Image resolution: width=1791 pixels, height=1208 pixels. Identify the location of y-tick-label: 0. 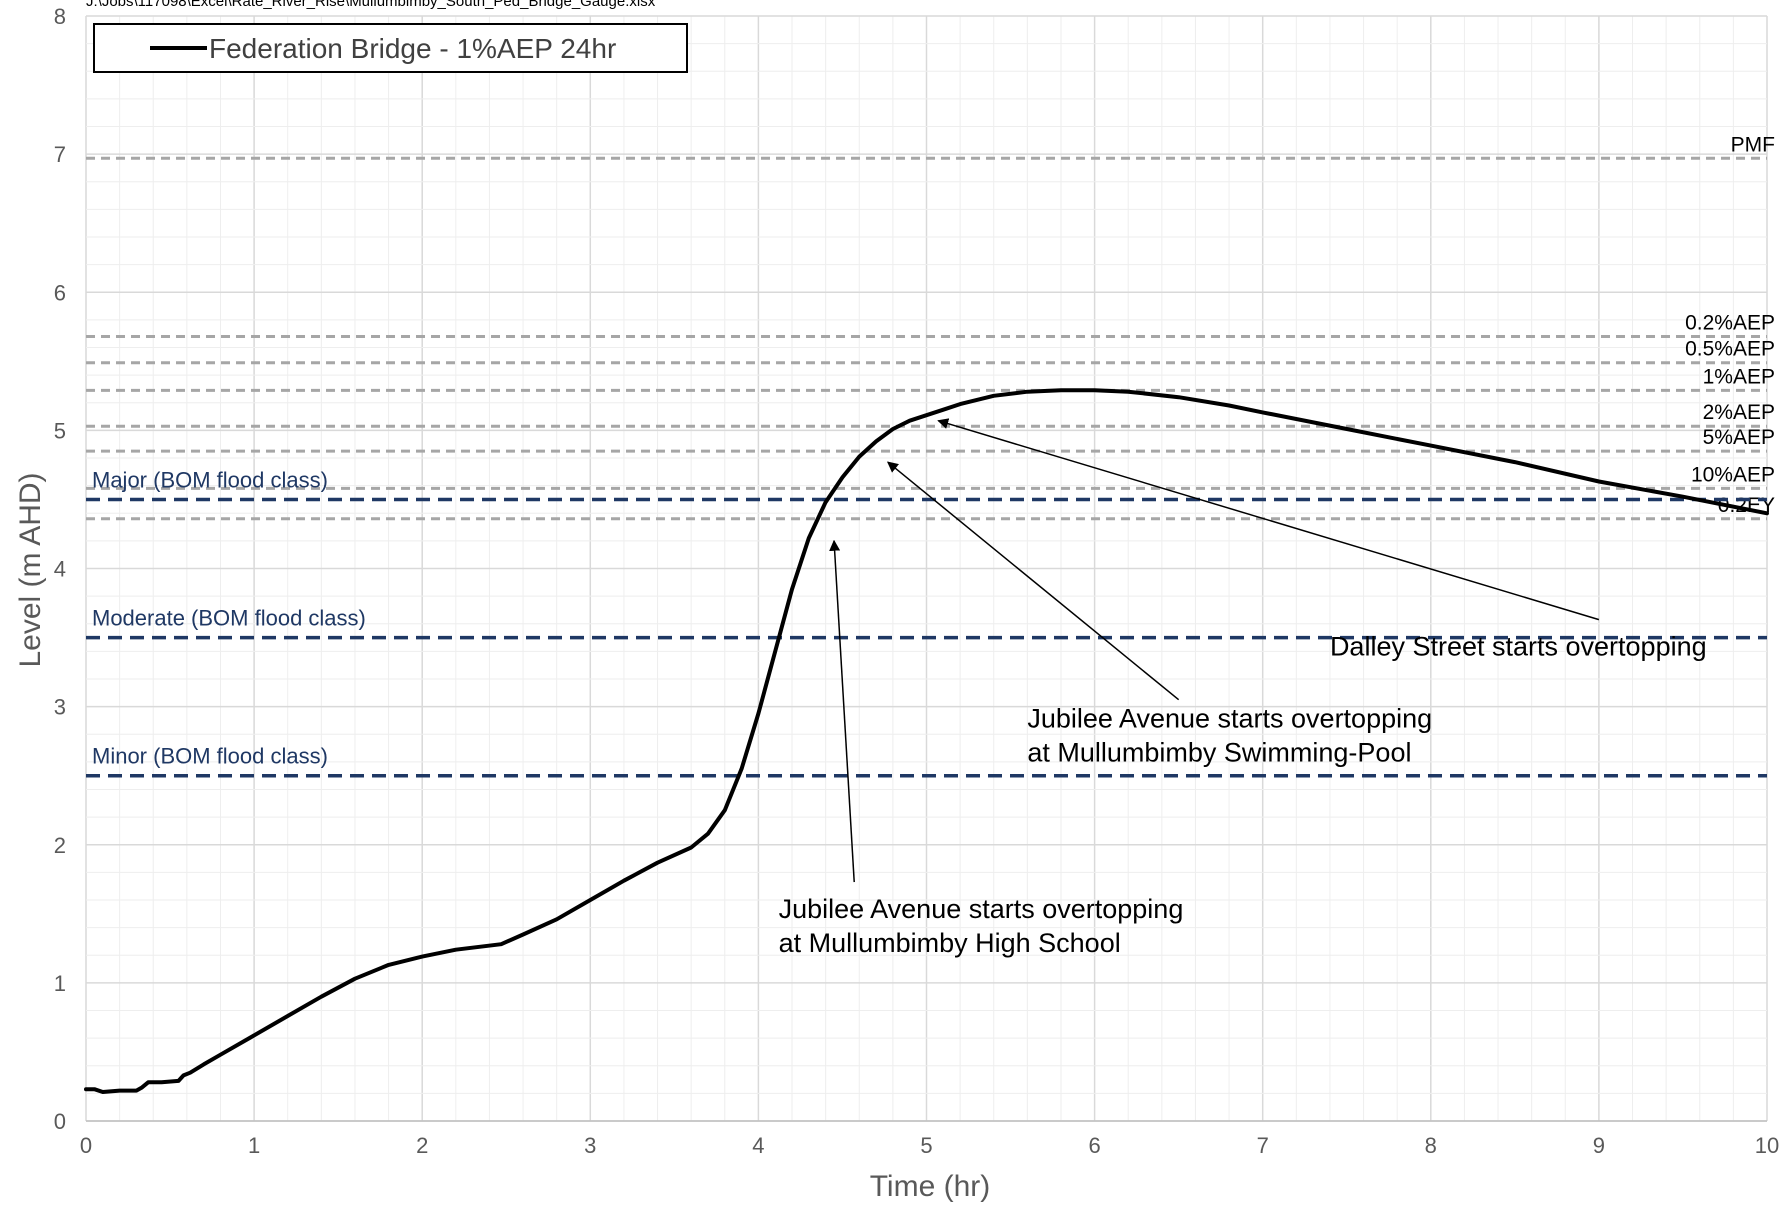
(60, 1121).